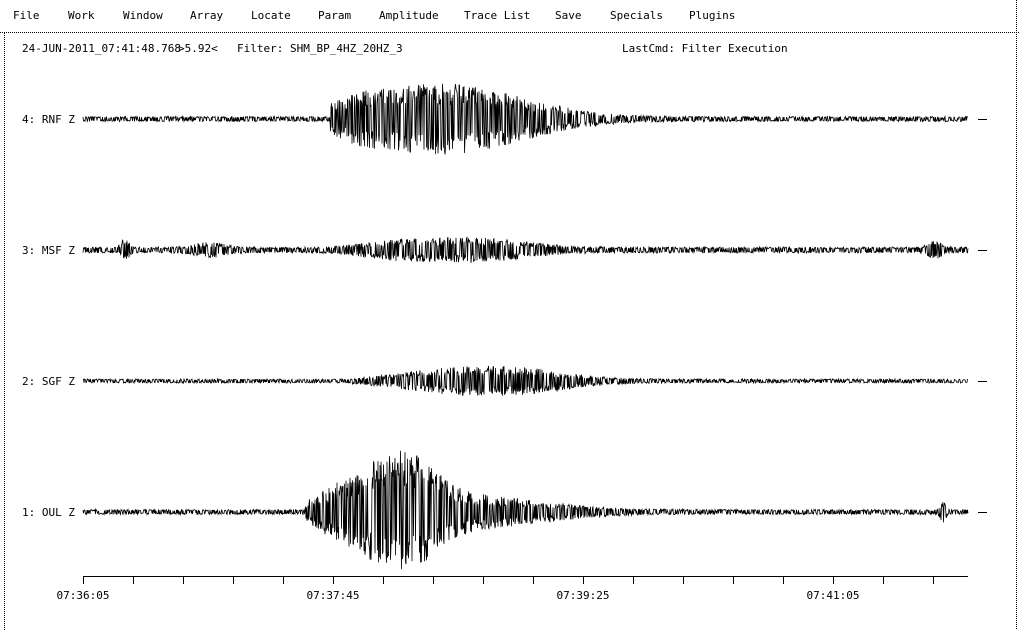 This screenshot has width=1019, height=634. I want to click on axis-label: 07:37:45, so click(333, 595).